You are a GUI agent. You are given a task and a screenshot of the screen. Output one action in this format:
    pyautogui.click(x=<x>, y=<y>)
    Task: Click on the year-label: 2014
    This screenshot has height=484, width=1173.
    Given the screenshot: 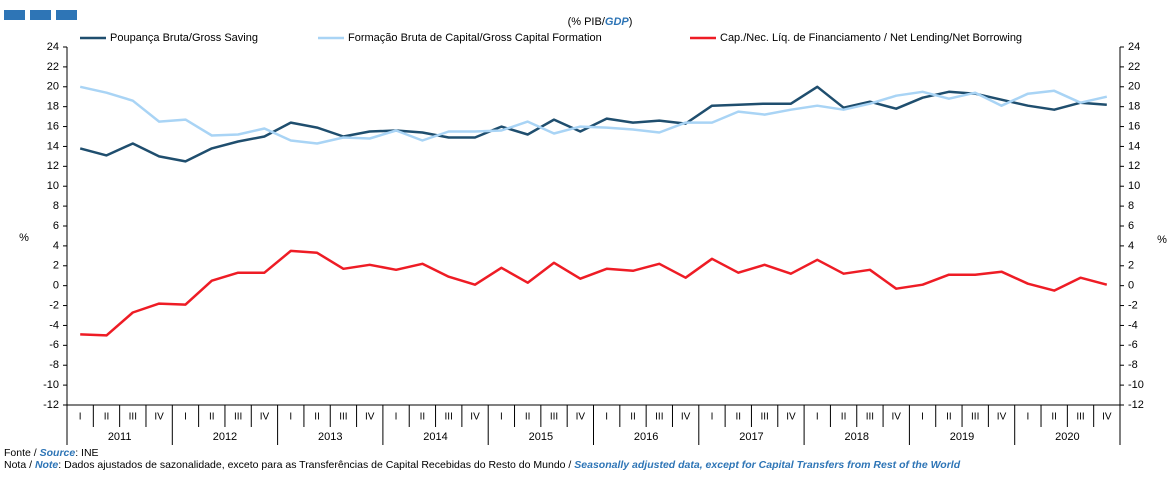 What is the action you would take?
    pyautogui.click(x=435, y=437)
    